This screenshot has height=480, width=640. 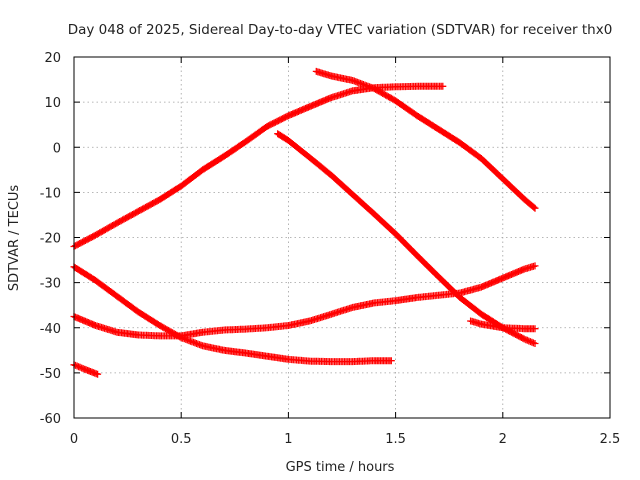 I want to click on y-tick-label: -10, so click(x=50, y=193).